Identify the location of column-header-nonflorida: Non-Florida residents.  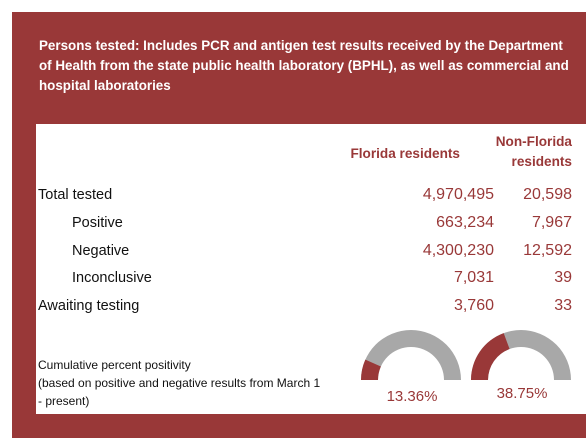
(534, 152).